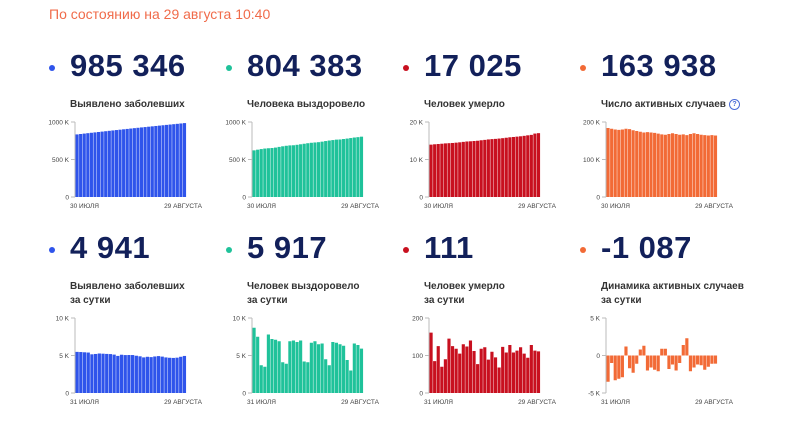 The image size is (800, 438). Describe the element at coordinates (64, 356) in the screenshot. I see `y-tick-label: 5 K` at that location.